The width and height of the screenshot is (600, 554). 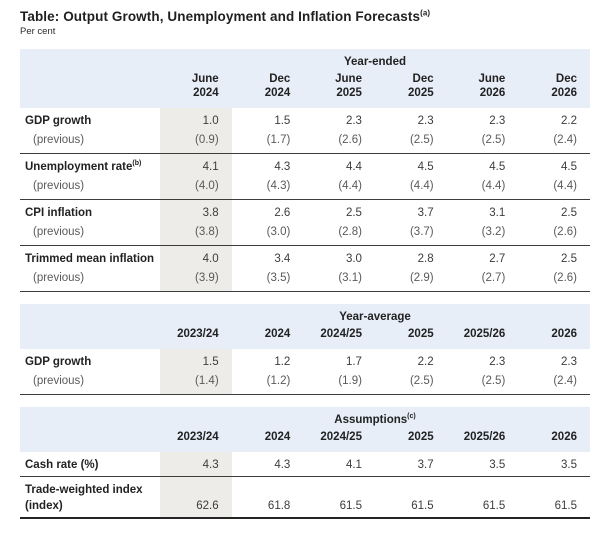 What do you see at coordinates (425, 362) in the screenshot?
I see `value-cell: 2.2` at bounding box center [425, 362].